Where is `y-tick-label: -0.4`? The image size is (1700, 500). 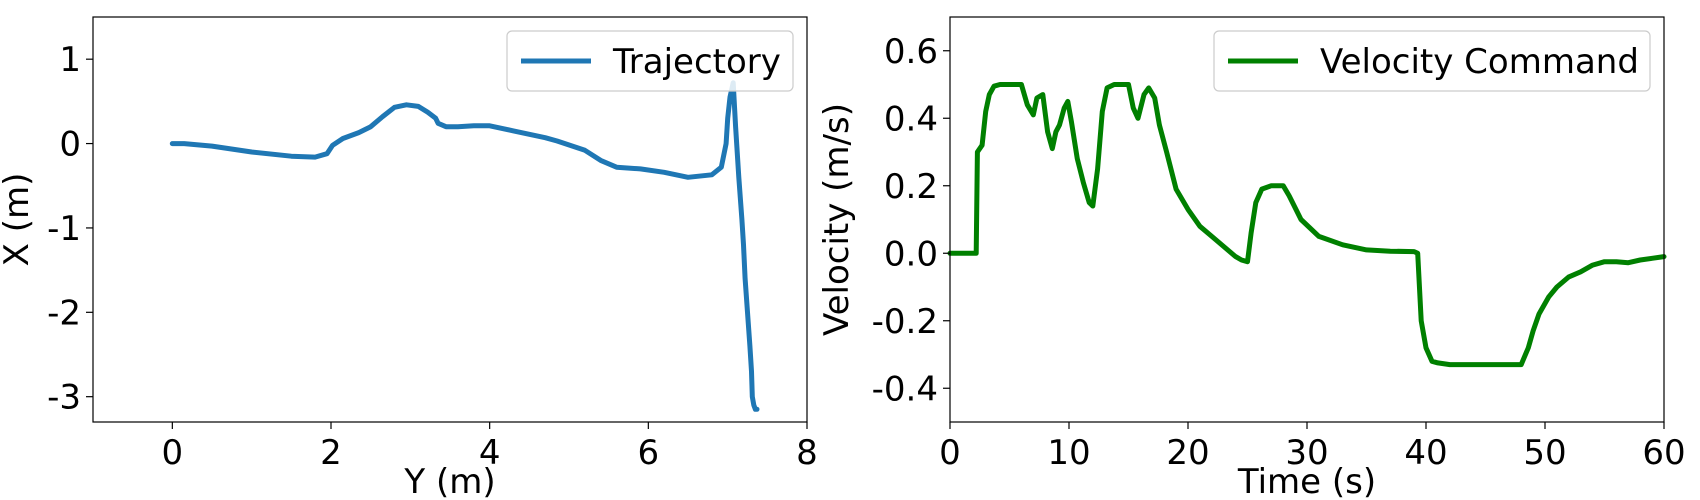
y-tick-label: -0.4 is located at coordinates (905, 389).